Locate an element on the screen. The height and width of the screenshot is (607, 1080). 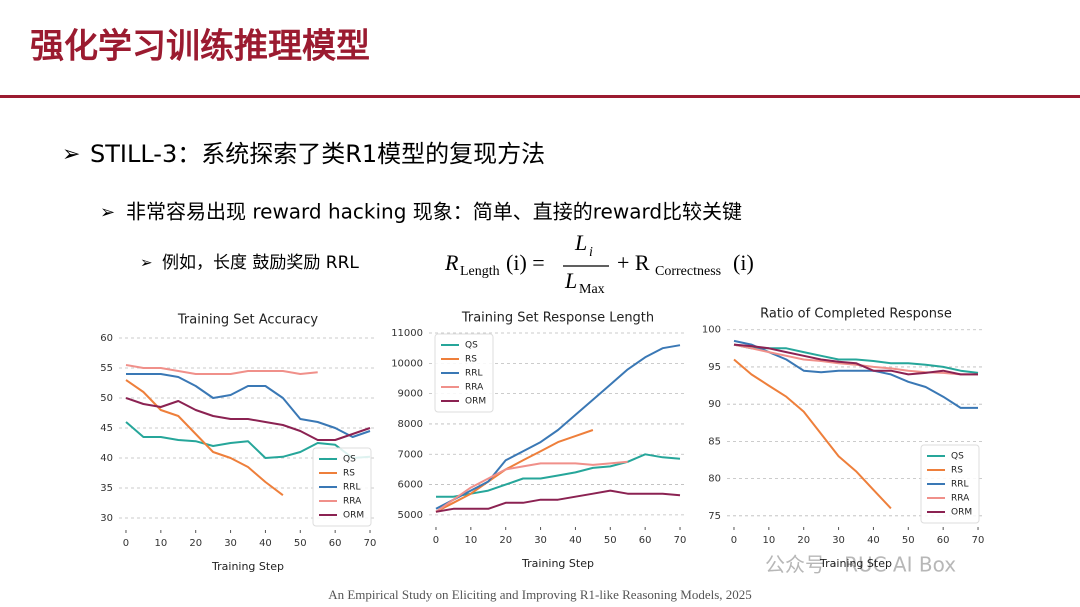
y-tick-label: 60 is located at coordinates (106, 338).